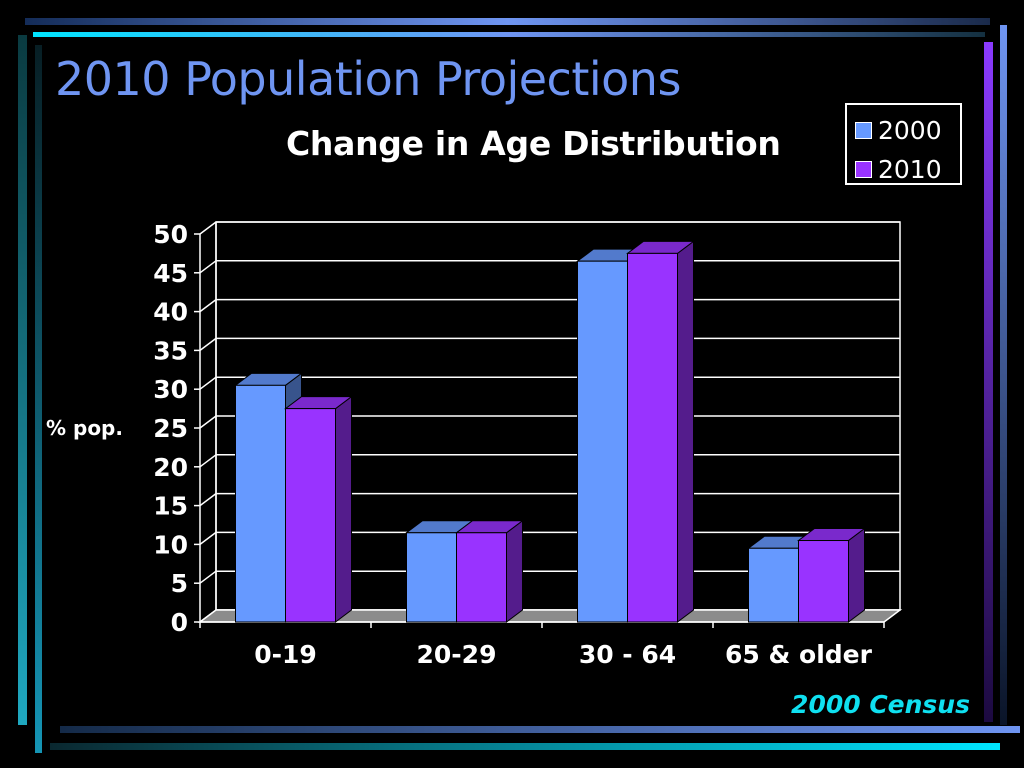 The height and width of the screenshot is (768, 1024). Describe the element at coordinates (507, 21) in the screenshot. I see `frame-top-bar` at that location.